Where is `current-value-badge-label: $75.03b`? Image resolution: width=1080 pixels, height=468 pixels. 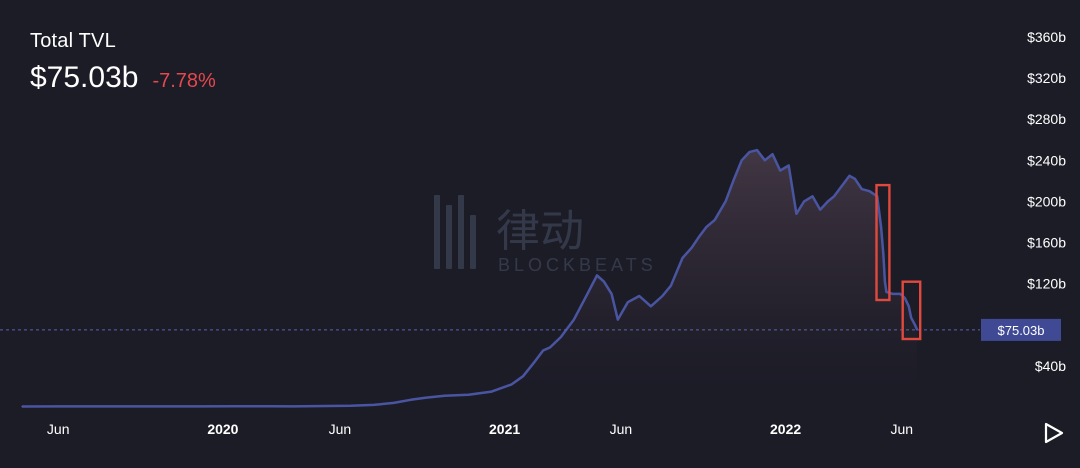 current-value-badge-label: $75.03b is located at coordinates (1021, 330).